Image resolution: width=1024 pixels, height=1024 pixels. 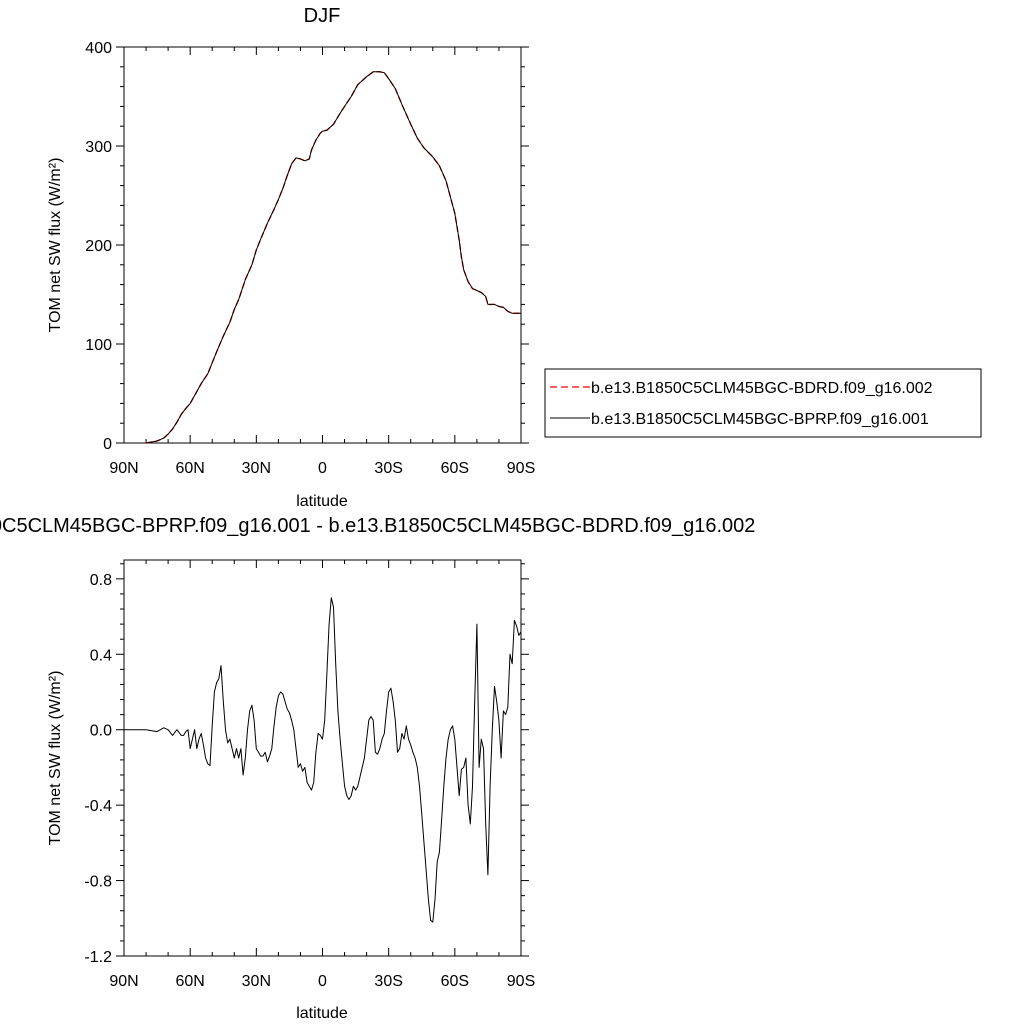 What do you see at coordinates (98, 147) in the screenshot?
I see `y-tick-label: 300` at bounding box center [98, 147].